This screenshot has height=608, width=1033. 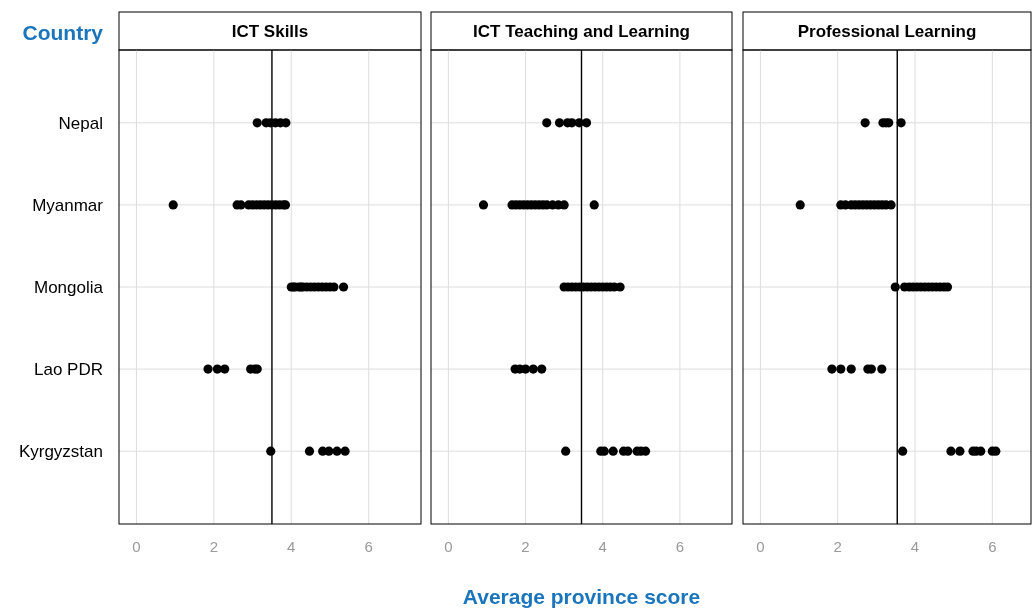 I want to click on y-tick-label: Lao PDR, so click(x=68, y=370).